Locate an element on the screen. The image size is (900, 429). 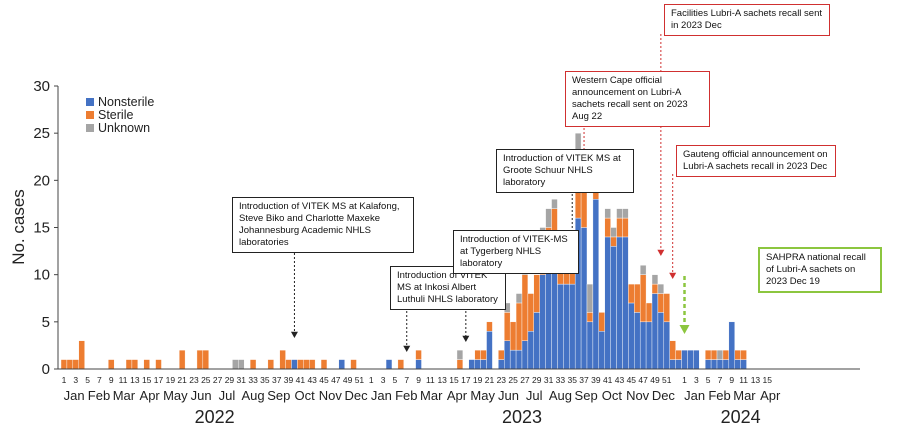
bar-sterile-2022-W50 is located at coordinates (353, 364).